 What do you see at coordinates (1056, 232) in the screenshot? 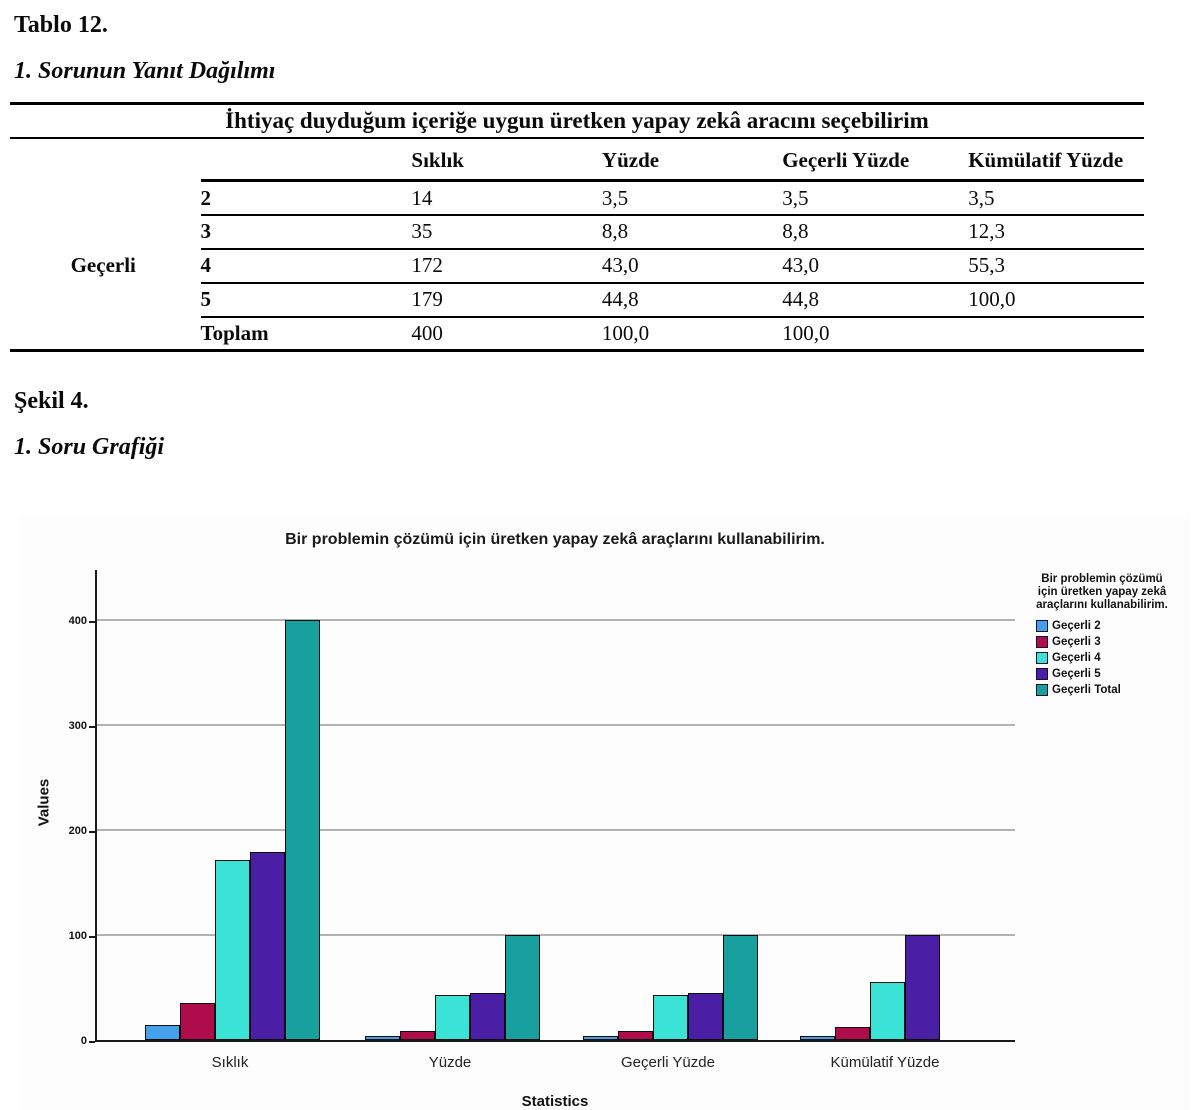
I see `cell: 12,3` at bounding box center [1056, 232].